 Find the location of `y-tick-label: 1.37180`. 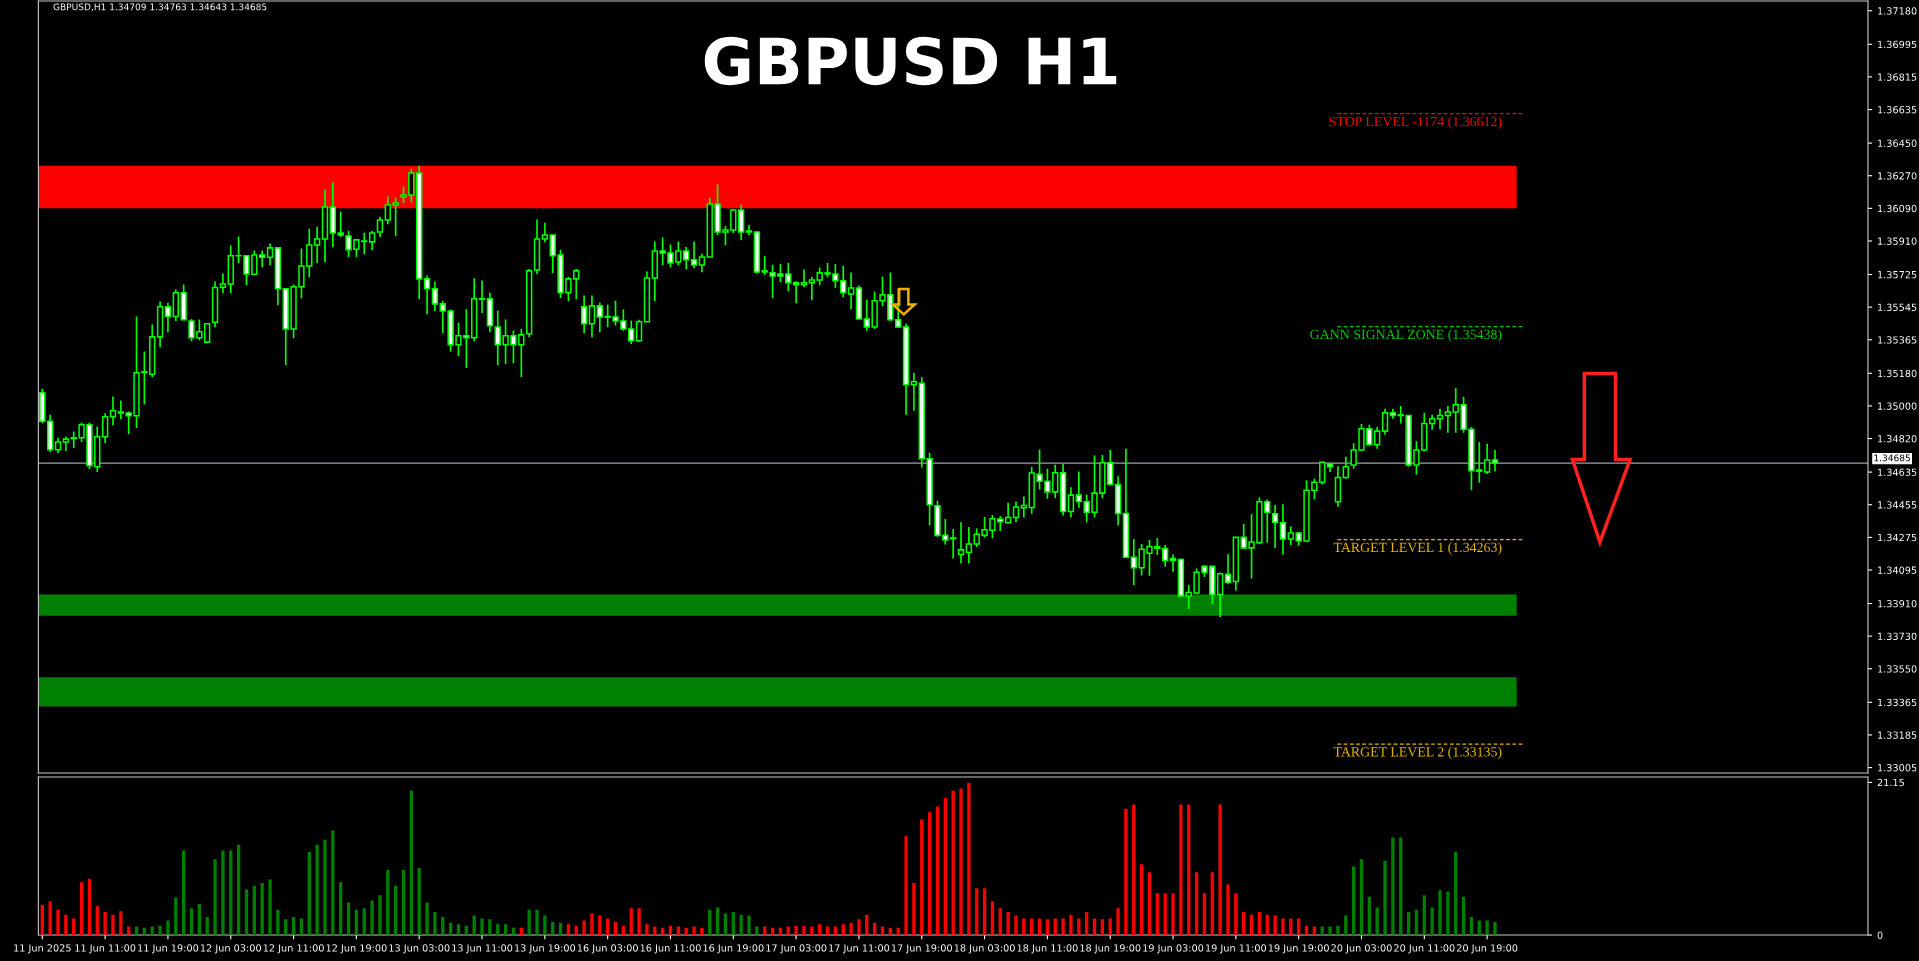

y-tick-label: 1.37180 is located at coordinates (1897, 11).